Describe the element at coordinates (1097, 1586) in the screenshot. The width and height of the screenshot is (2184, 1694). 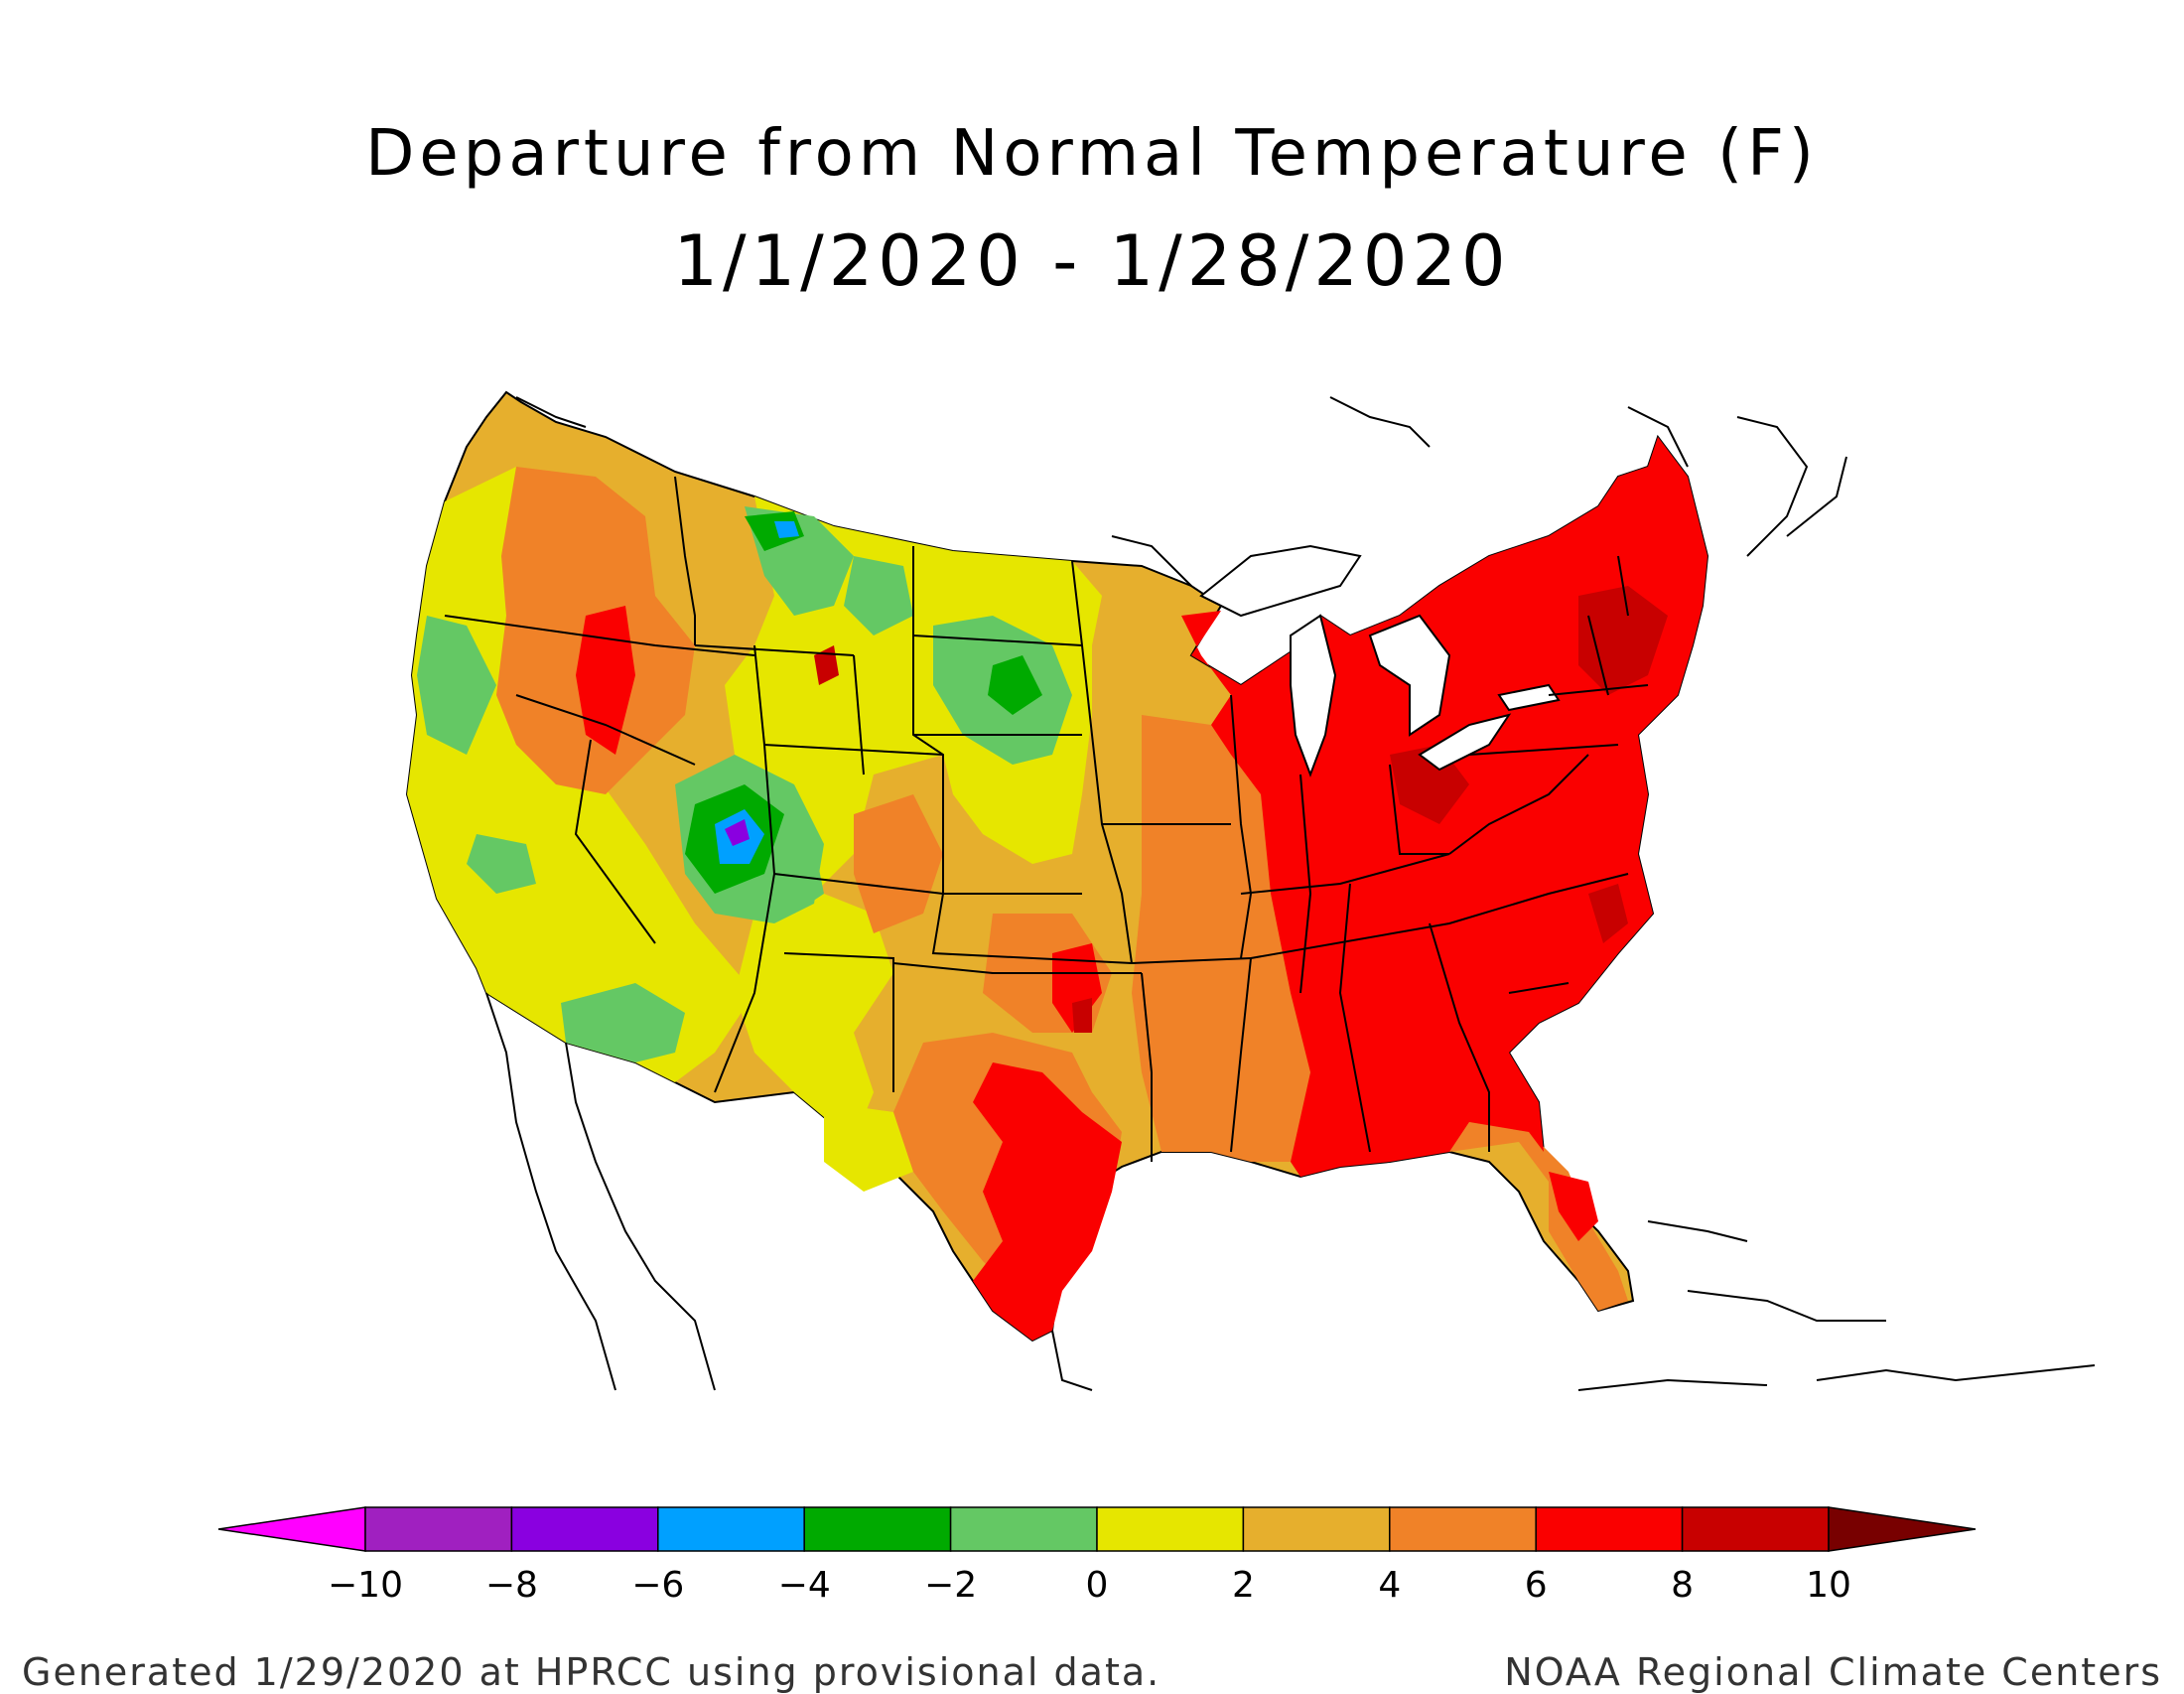
I see `legend-tick-label: 0` at that location.